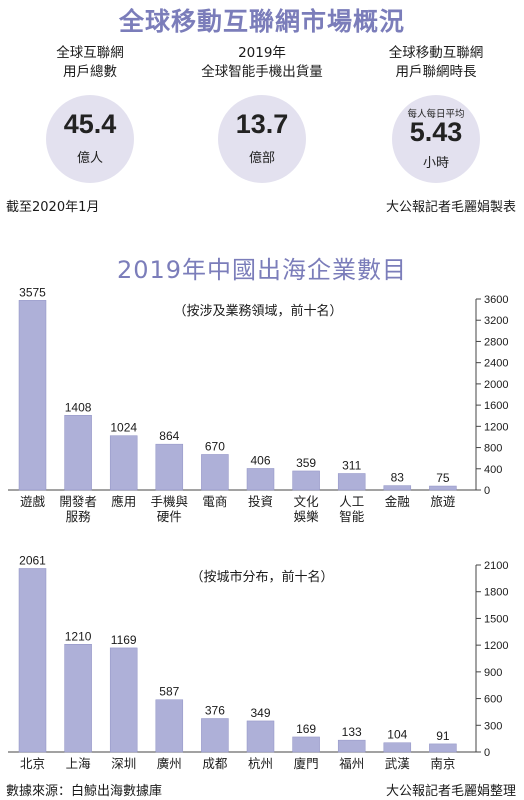 The image size is (524, 800). I want to click on stat-online-time-unit: 小時, so click(435, 163).